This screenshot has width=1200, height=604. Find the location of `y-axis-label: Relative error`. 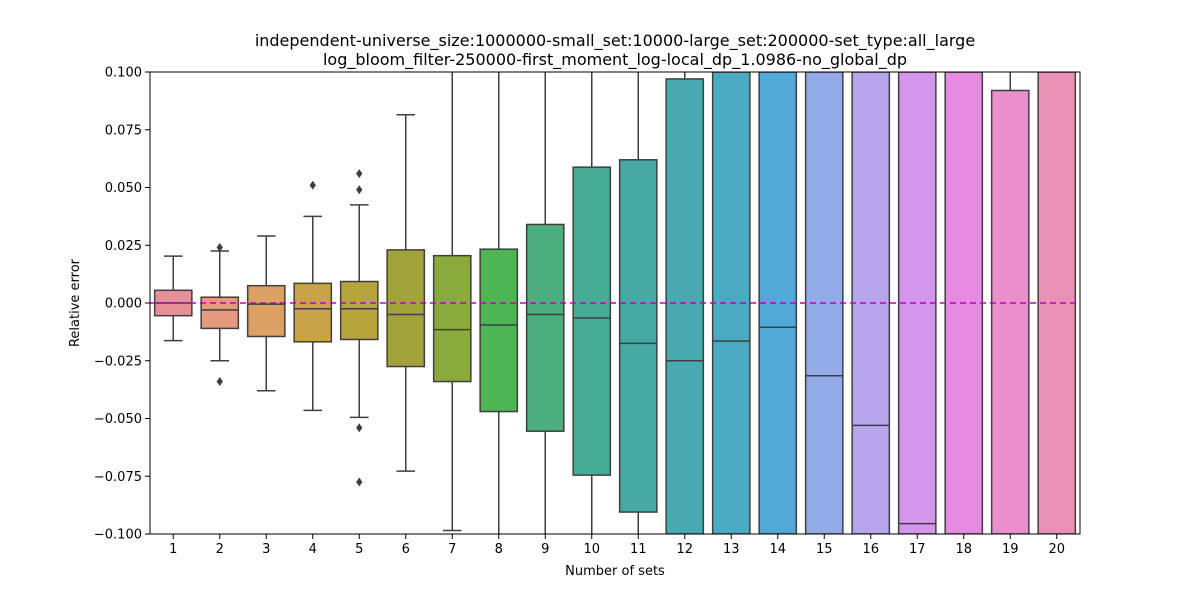

y-axis-label: Relative error is located at coordinates (75, 302).